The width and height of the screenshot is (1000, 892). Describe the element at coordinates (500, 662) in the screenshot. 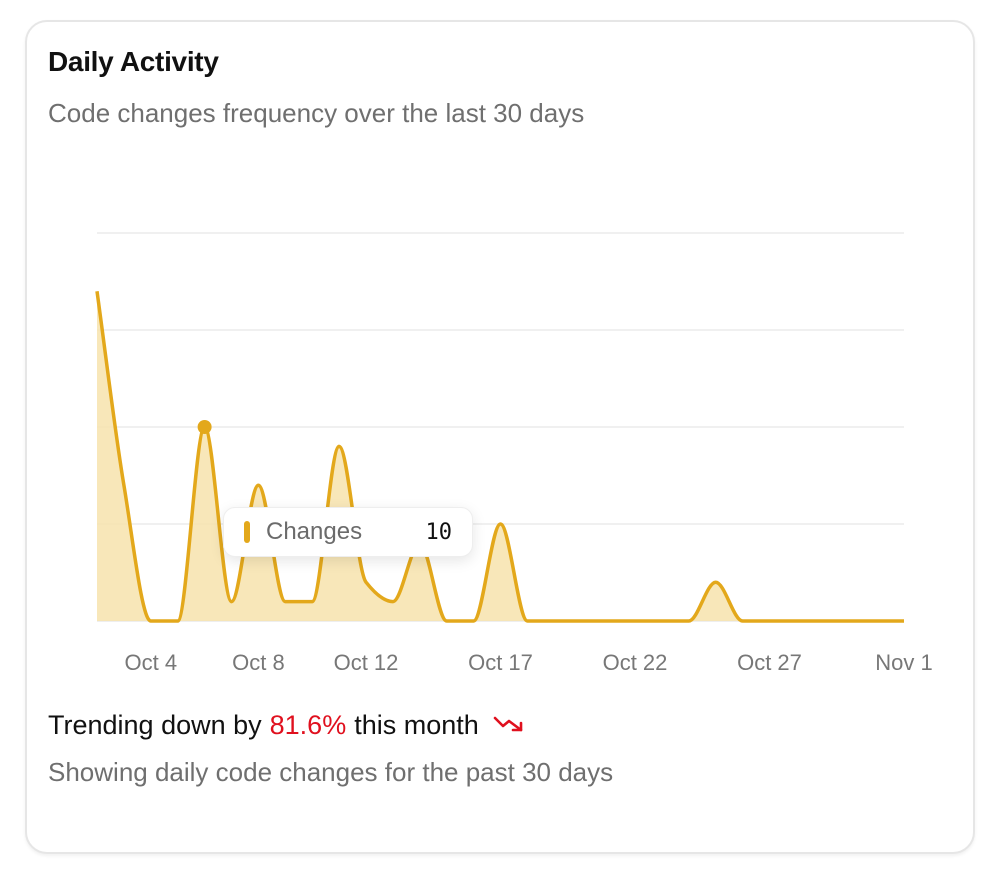

I see `x-tick-label: Oct 17` at that location.